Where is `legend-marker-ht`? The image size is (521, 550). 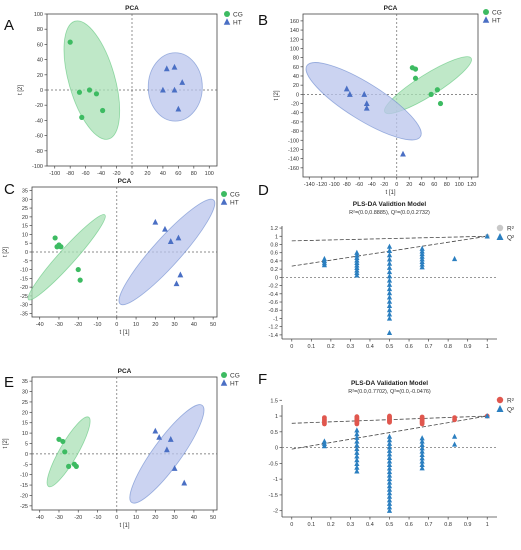
legend-marker-ht is located at coordinates (224, 382).